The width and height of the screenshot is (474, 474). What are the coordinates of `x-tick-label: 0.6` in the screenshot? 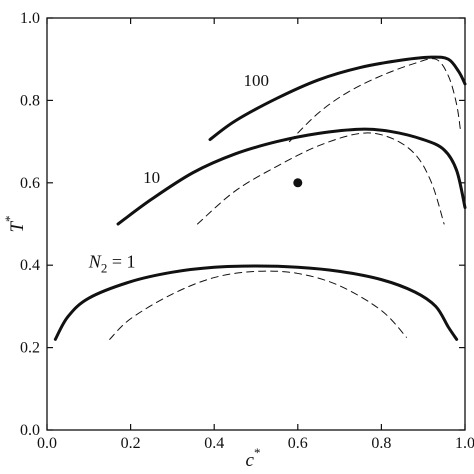 It's located at (298, 443).